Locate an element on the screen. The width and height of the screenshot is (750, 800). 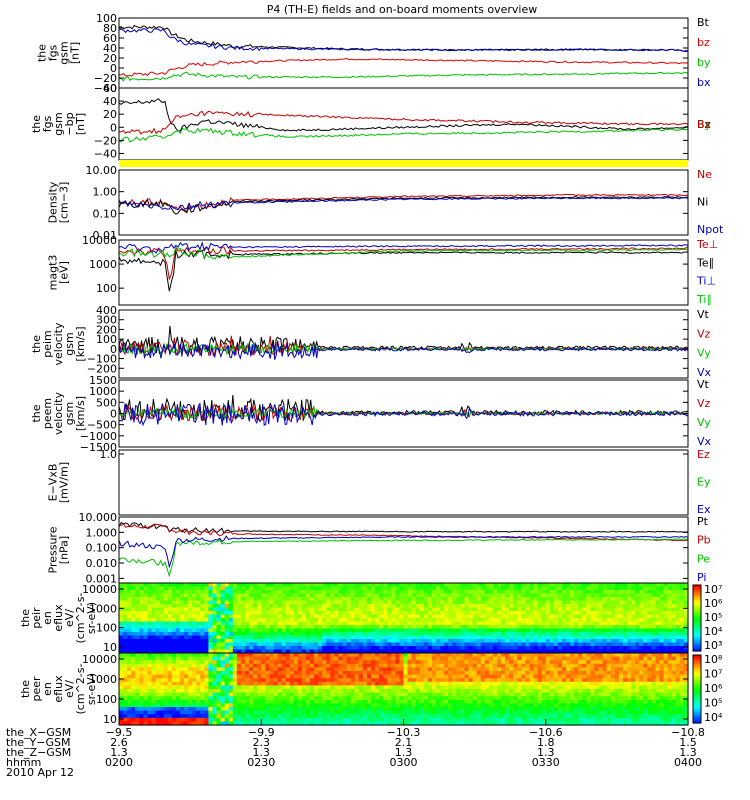
colorbar-tick-label: 10⁵ is located at coordinates (713, 617).